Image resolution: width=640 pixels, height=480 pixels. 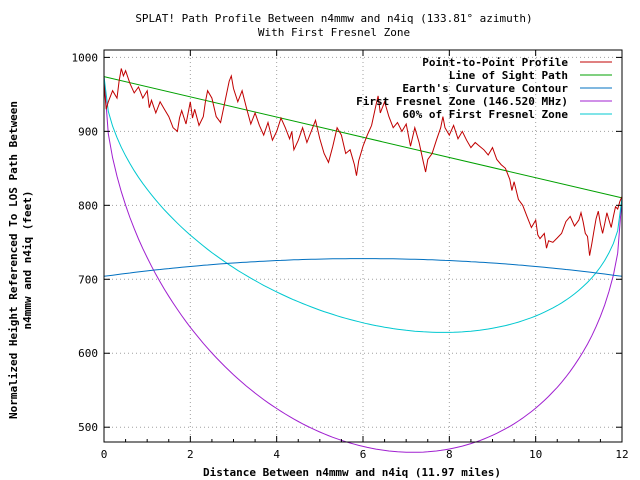 I want to click on legend-label: Earth's Curvature Contour, so click(x=485, y=88).